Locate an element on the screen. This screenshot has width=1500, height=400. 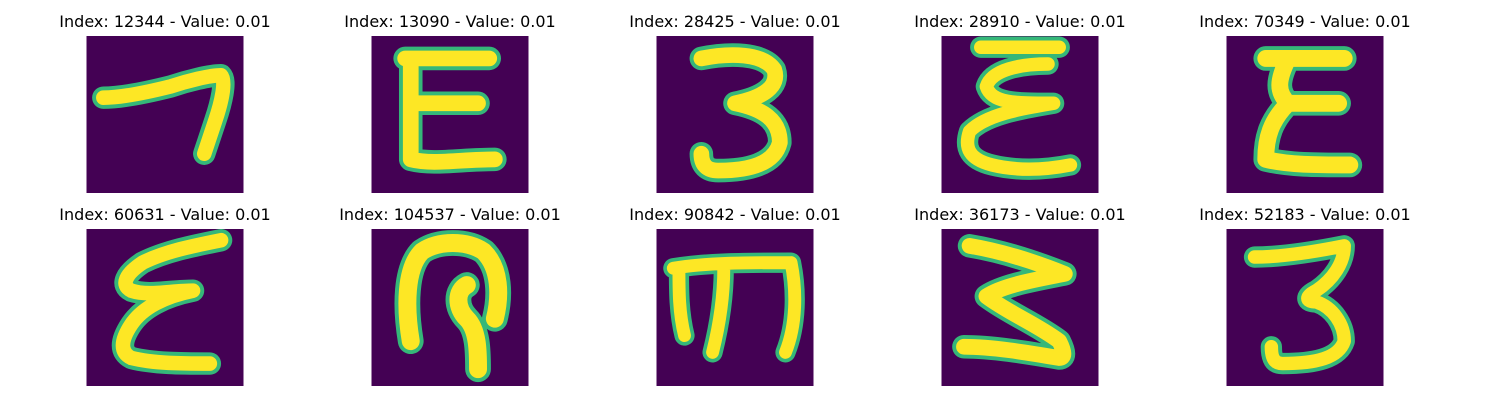
panel-title: Index: 52183 - Value: 0.01 is located at coordinates (1305, 214).